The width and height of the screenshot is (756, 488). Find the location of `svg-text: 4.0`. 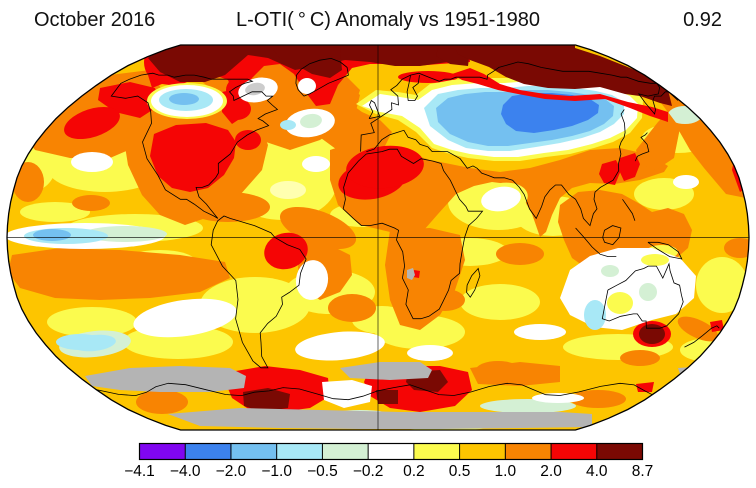

svg-text: 4.0 is located at coordinates (597, 471).